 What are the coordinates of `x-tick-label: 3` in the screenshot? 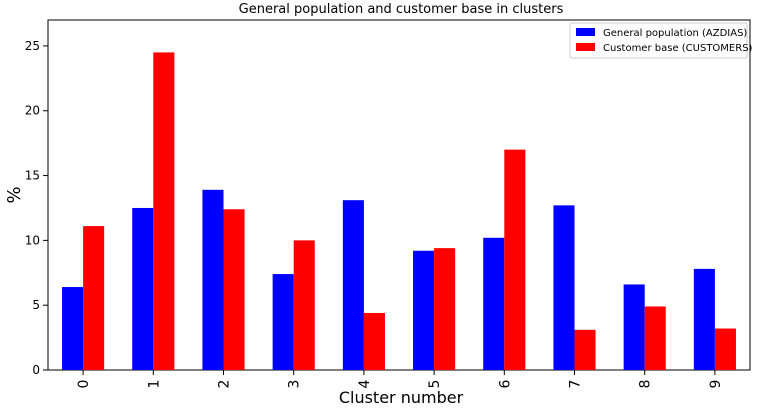 It's located at (295, 384).